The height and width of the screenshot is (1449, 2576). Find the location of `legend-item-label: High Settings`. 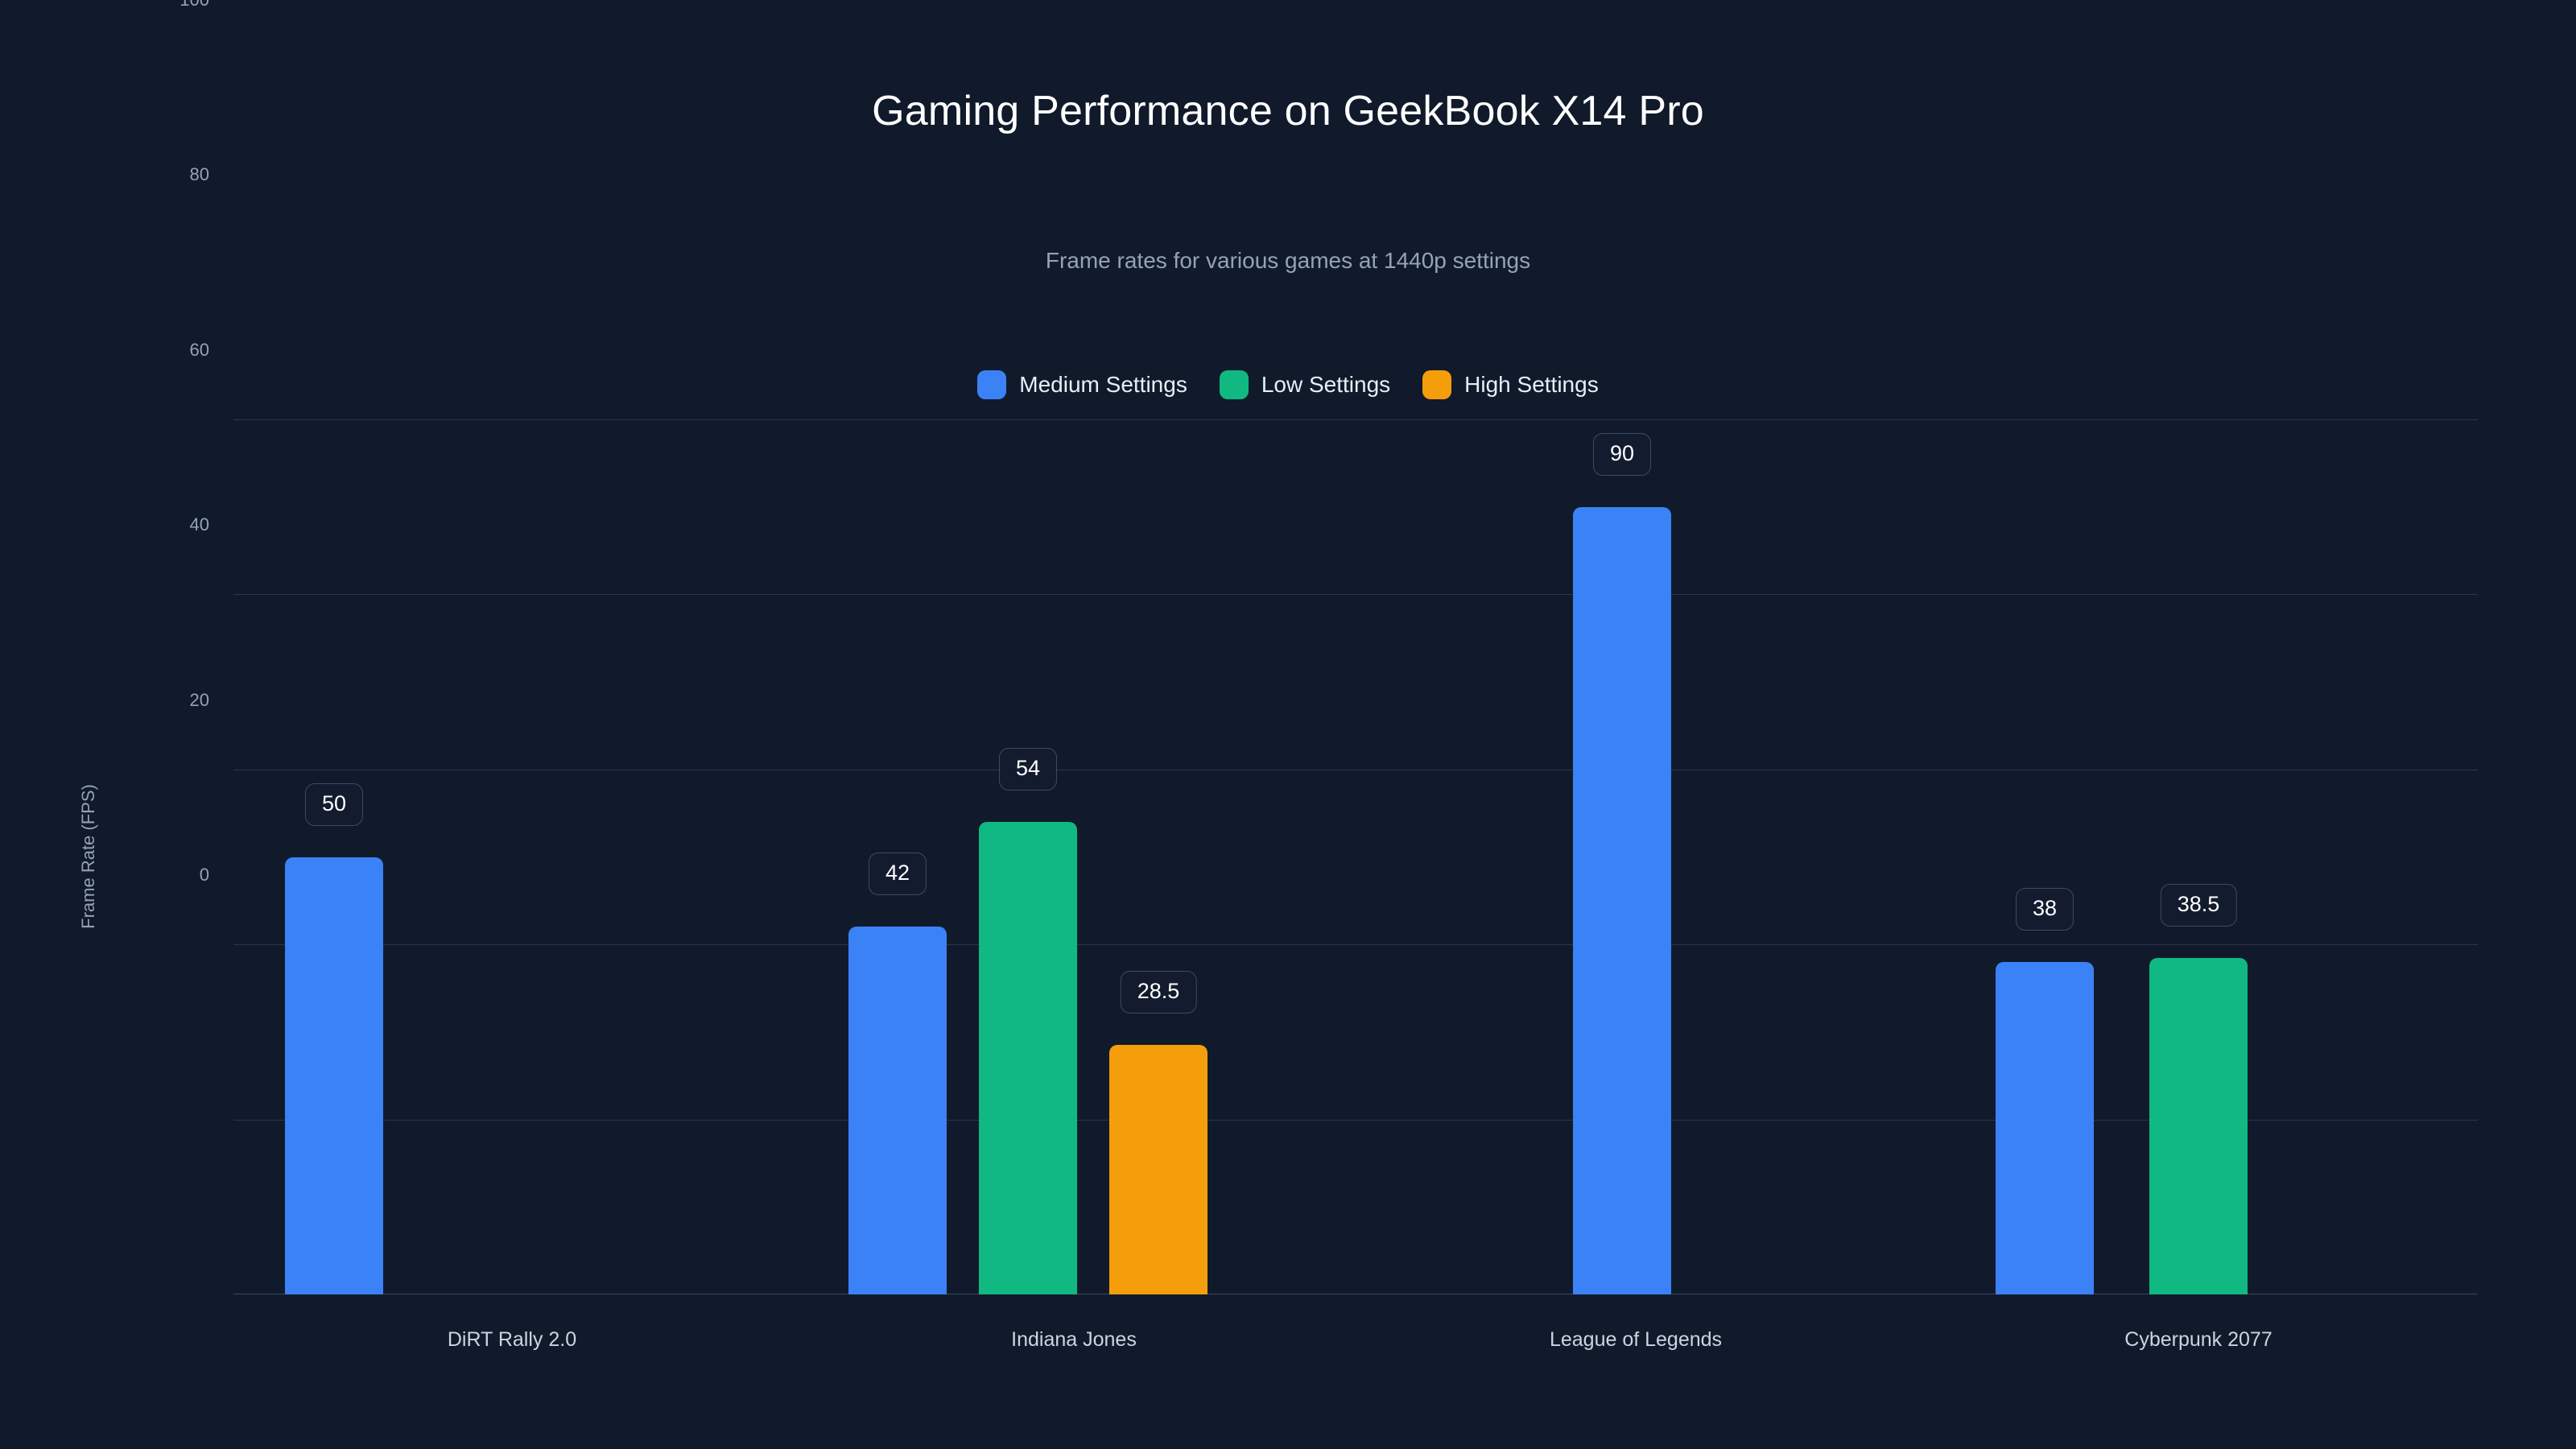

legend-item-label: High Settings is located at coordinates (1531, 384).